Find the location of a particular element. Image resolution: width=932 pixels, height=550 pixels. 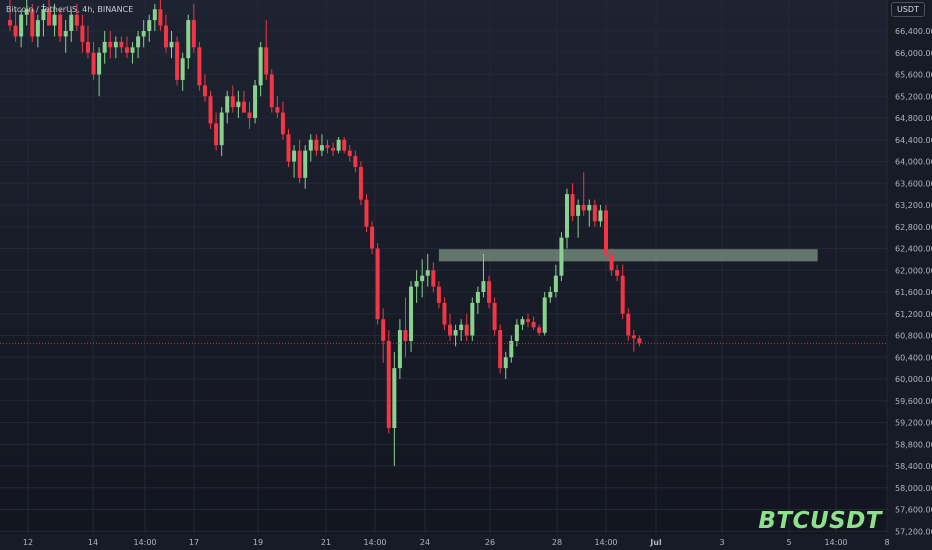

y-tick-label: 58,800.00 is located at coordinates (913, 444).